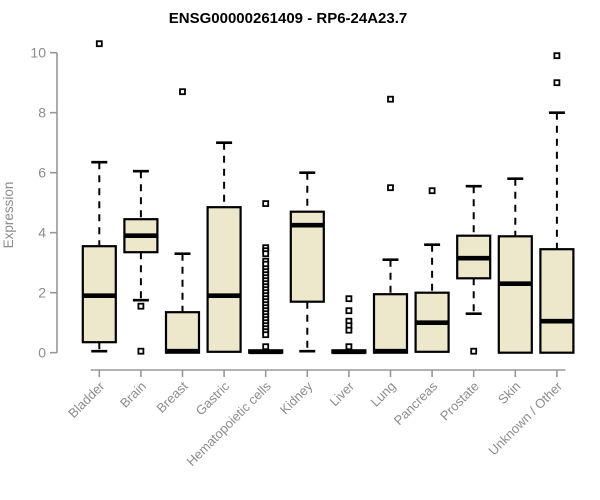  What do you see at coordinates (141, 262) in the screenshot?
I see `boxplot-brain` at bounding box center [141, 262].